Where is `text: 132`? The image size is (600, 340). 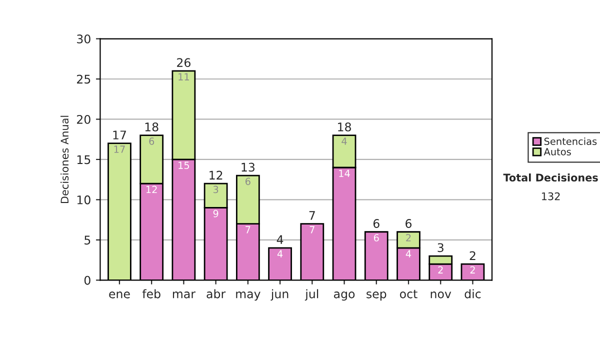
text: 132 is located at coordinates (551, 196).